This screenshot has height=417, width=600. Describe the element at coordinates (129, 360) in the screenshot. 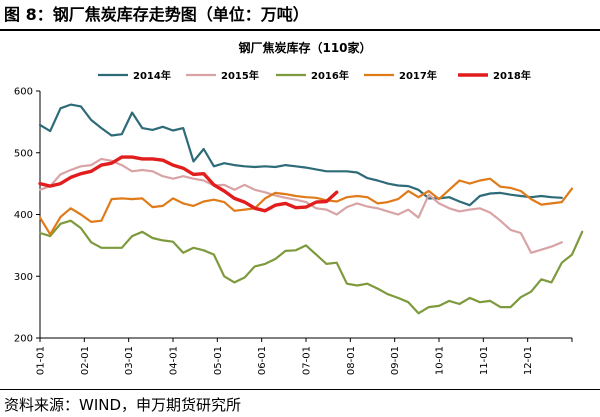

I see `x-tick-label: 03-01` at that location.